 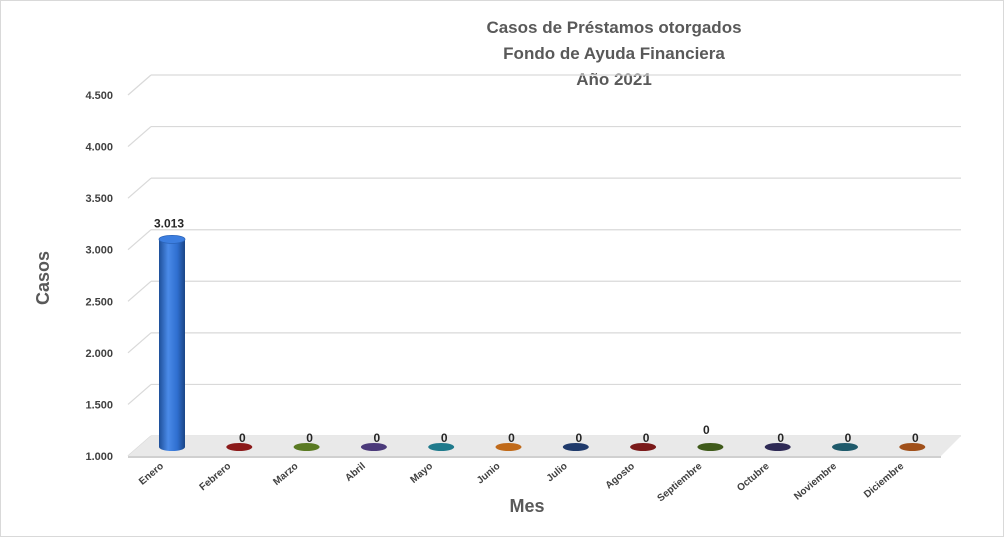 What do you see at coordinates (99, 405) in the screenshot?
I see `y-tick-label: 1.500` at bounding box center [99, 405].